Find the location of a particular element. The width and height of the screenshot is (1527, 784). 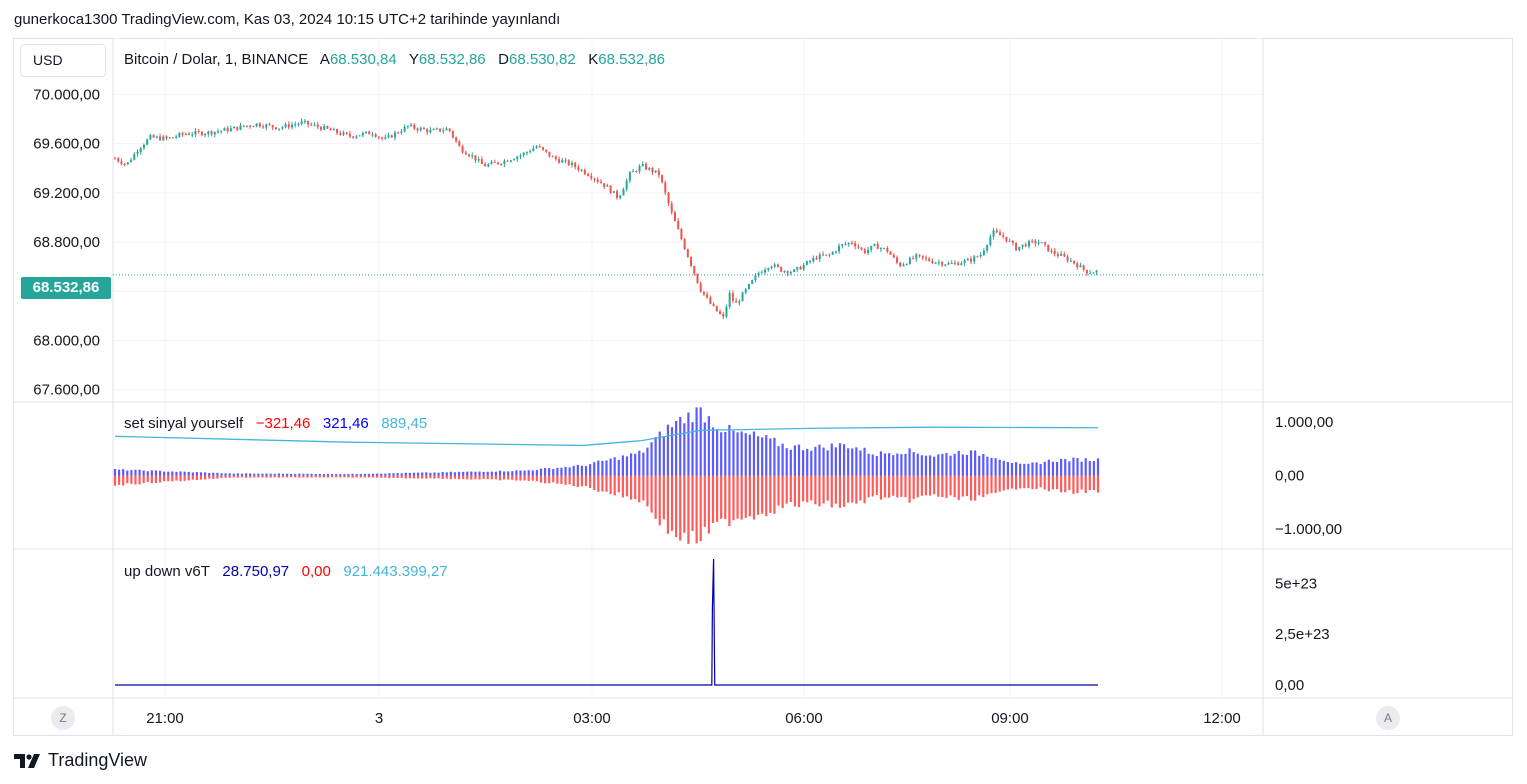

low-value: 68.530,82 is located at coordinates (542, 59).